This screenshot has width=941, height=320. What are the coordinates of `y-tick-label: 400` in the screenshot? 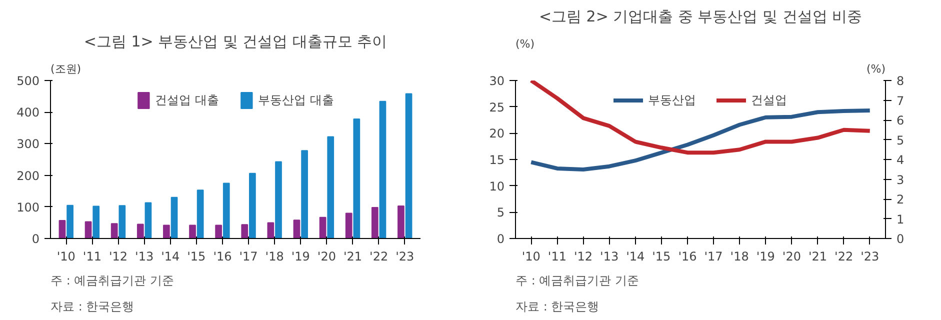 It's located at (28, 113).